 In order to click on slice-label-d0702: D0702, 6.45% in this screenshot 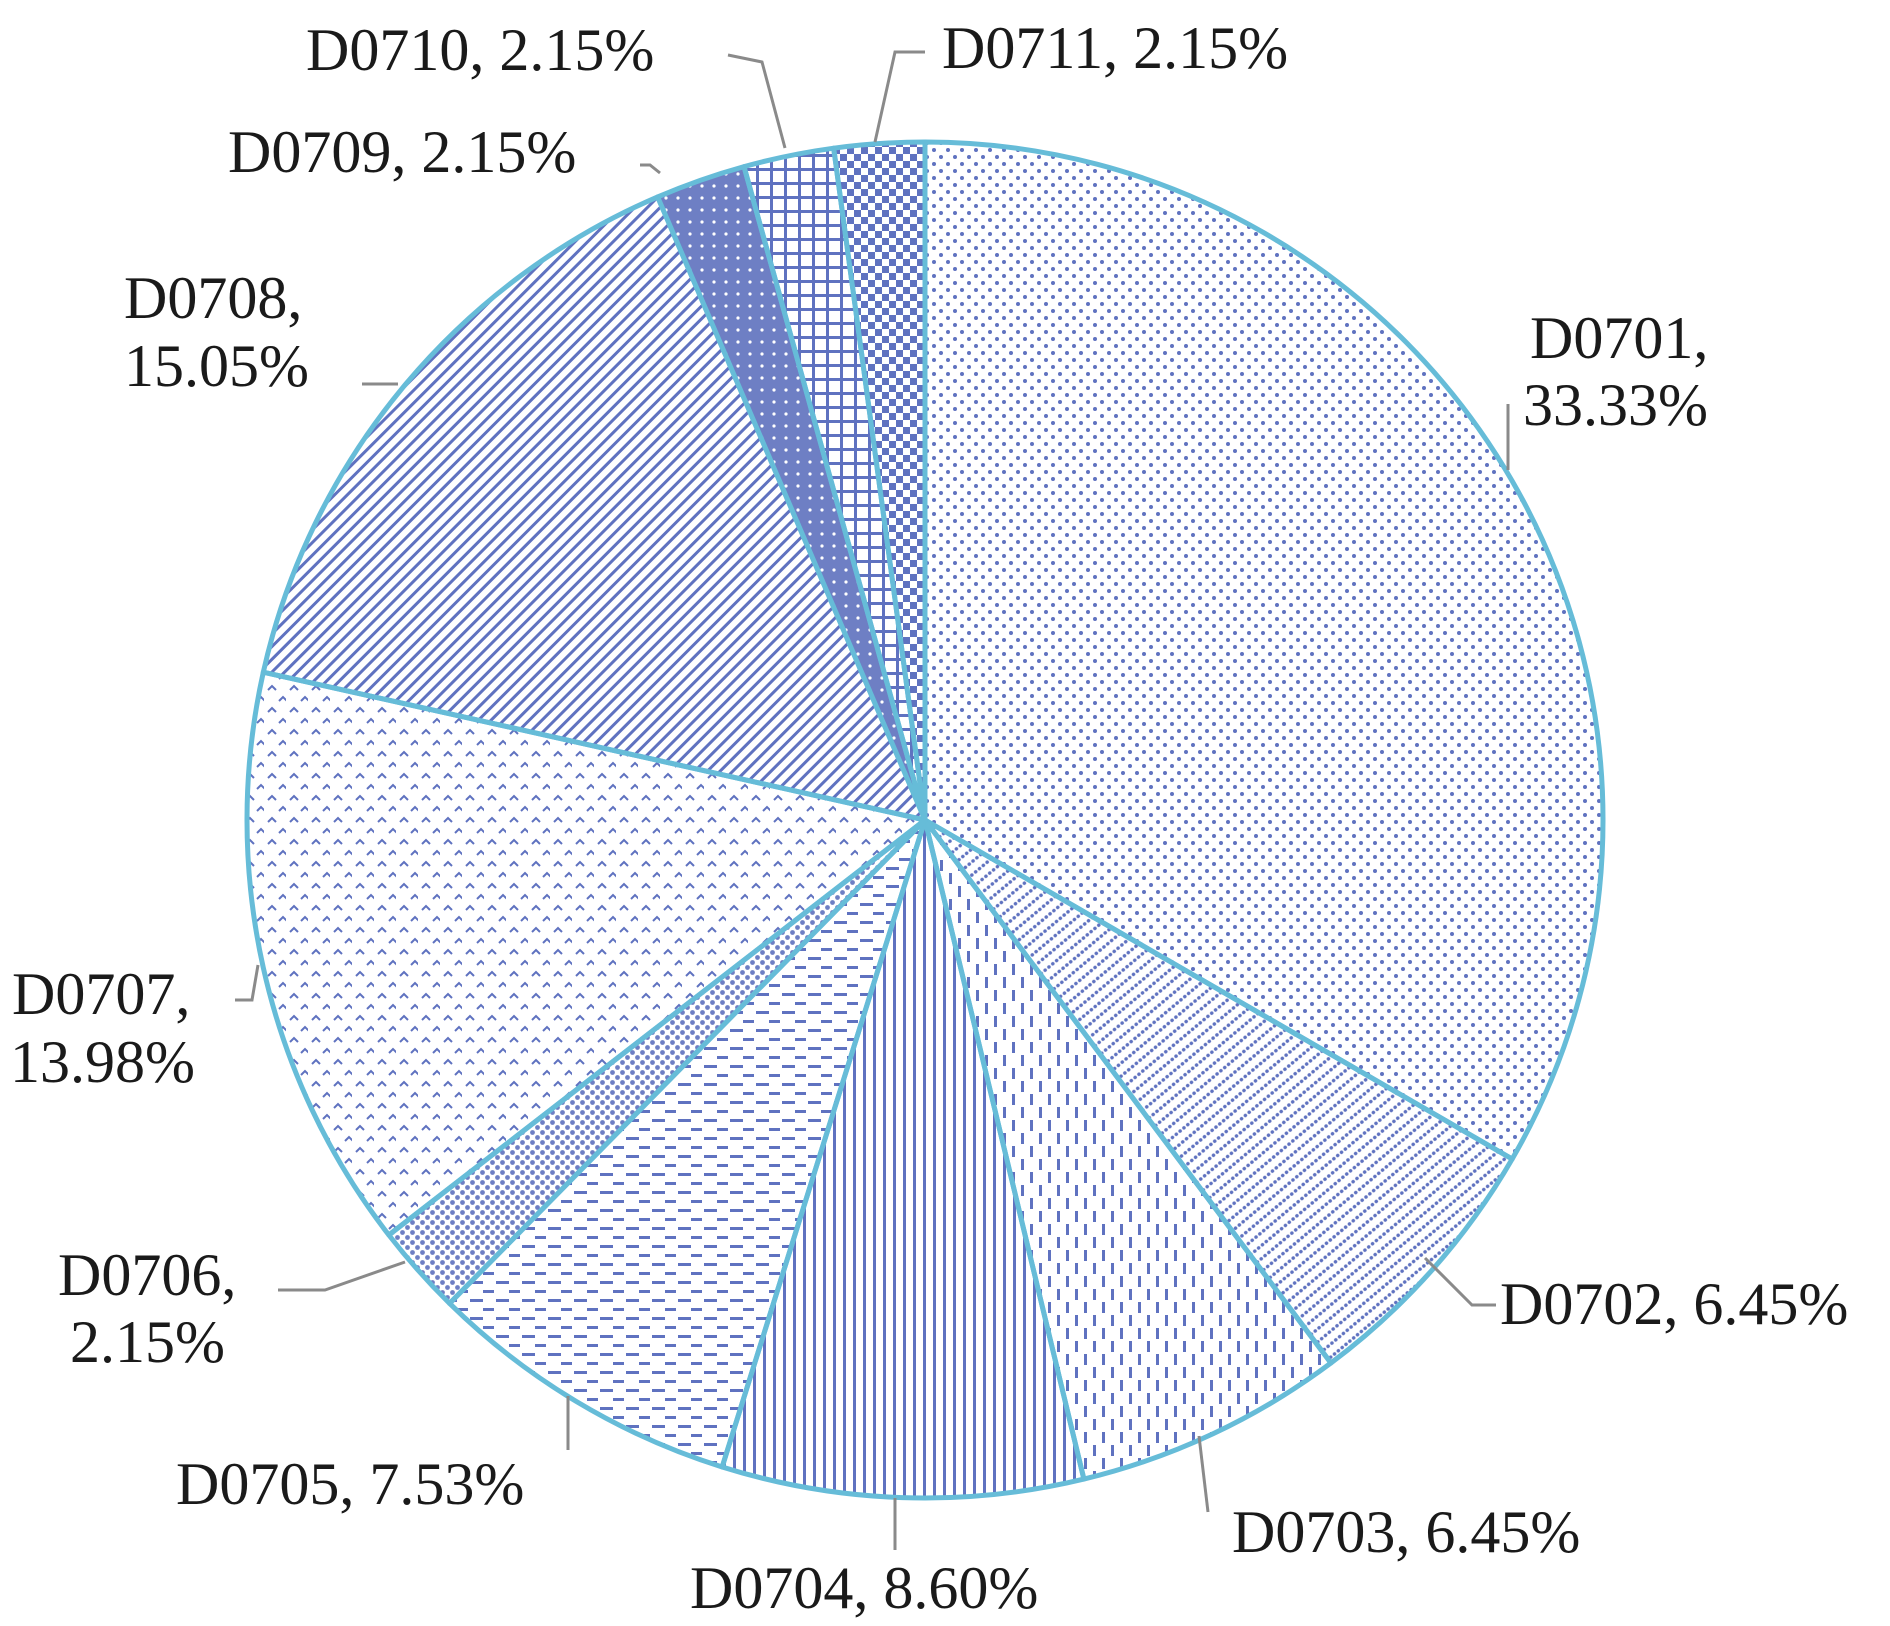, I will do `click(1674, 1304)`.